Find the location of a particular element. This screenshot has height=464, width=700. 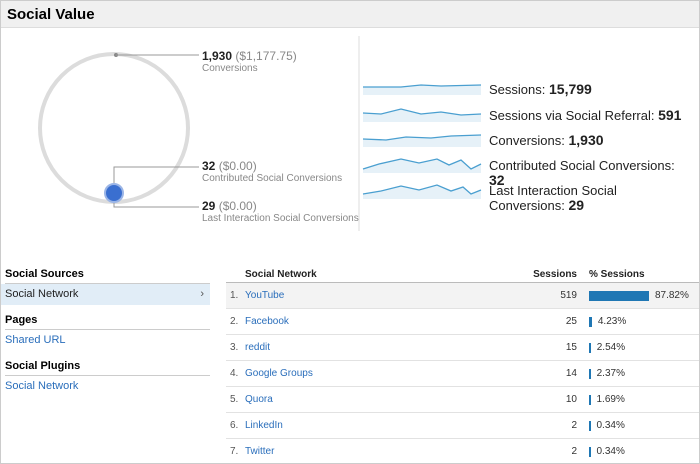

network-link: YouTube is located at coordinates (265, 295).